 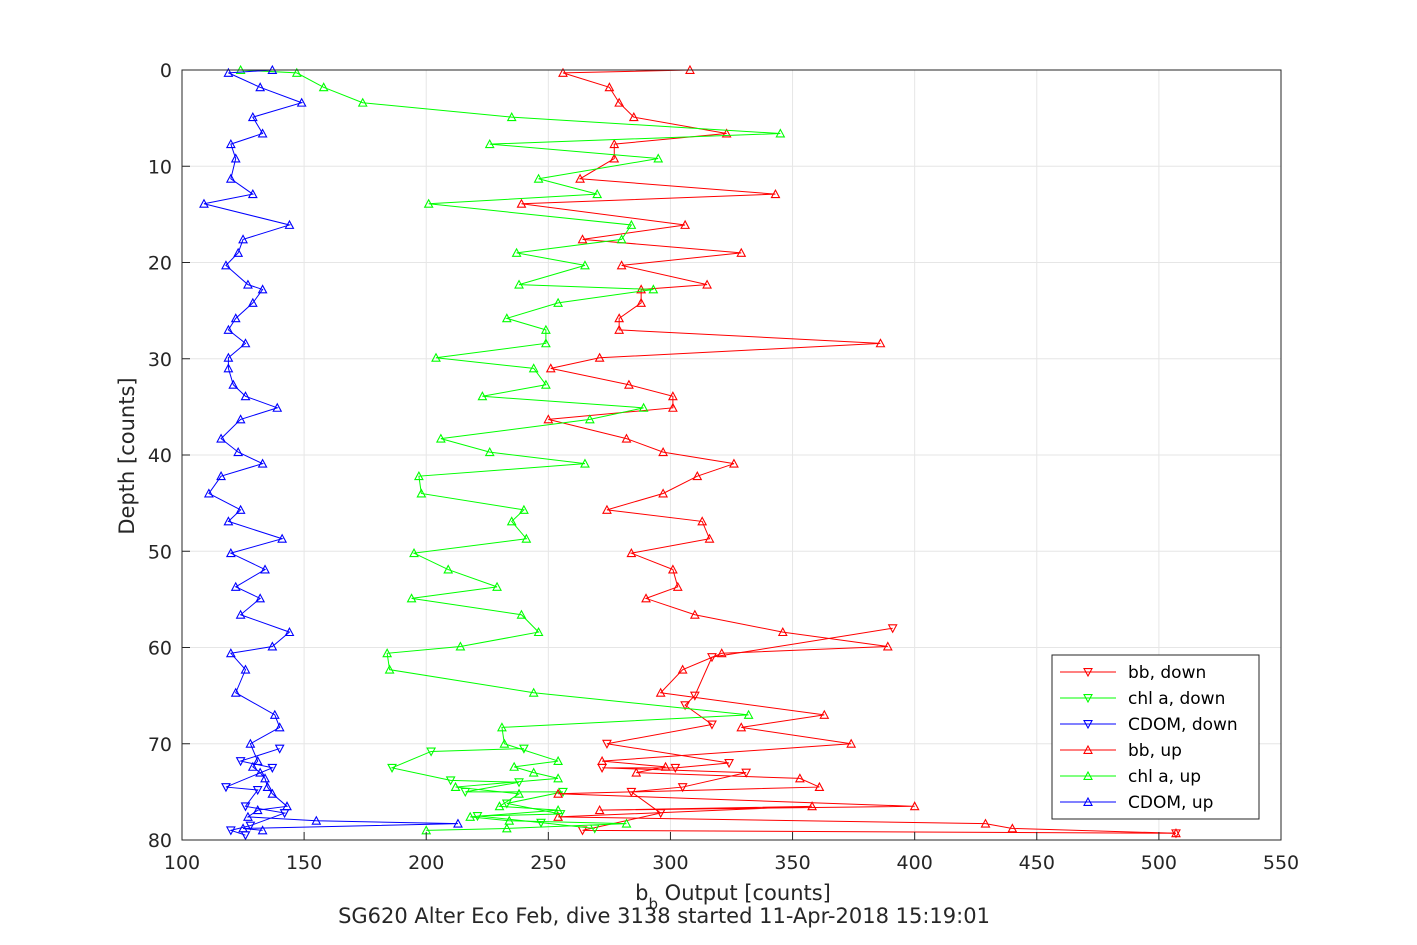 What do you see at coordinates (160, 167) in the screenshot?
I see `y-tick-label: 10` at bounding box center [160, 167].